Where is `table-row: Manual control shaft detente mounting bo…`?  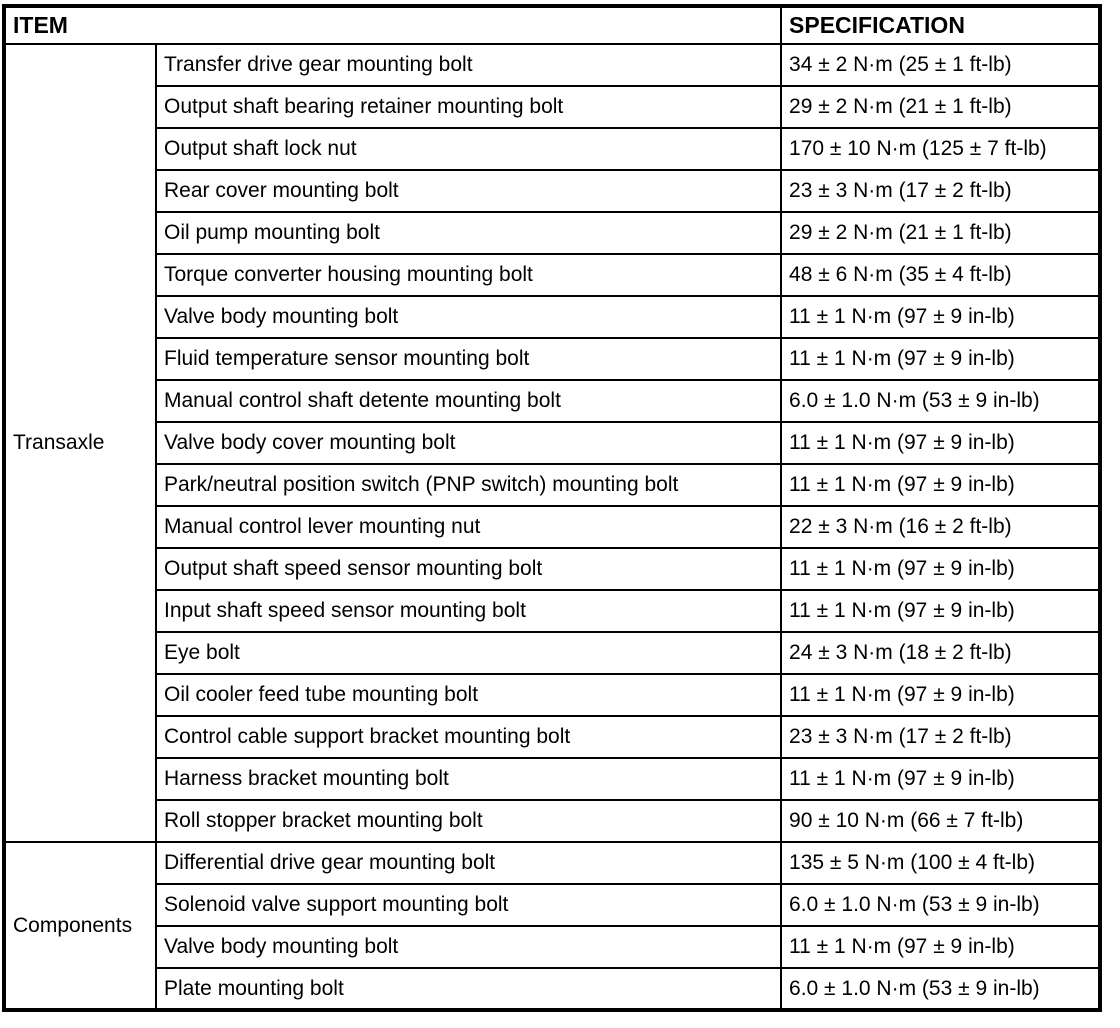
table-row: Manual control shaft detente mounting bo… is located at coordinates (553, 401).